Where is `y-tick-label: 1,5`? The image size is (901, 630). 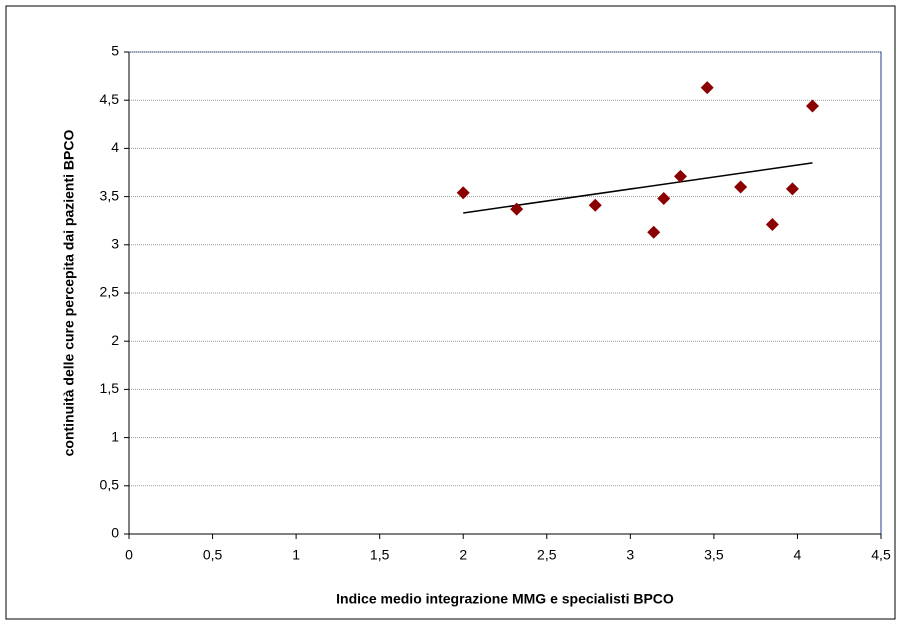 y-tick-label: 1,5 is located at coordinates (110, 388).